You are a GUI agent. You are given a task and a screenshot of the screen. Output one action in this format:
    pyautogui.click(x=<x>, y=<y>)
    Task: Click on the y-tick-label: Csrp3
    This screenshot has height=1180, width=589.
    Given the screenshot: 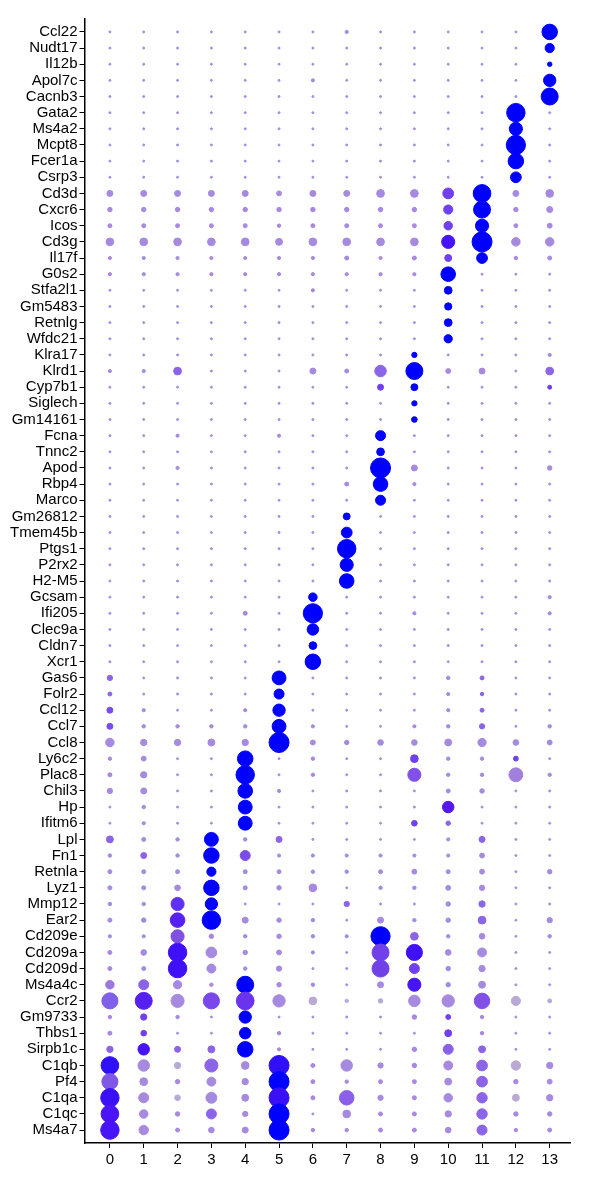 What is the action you would take?
    pyautogui.click(x=57, y=176)
    